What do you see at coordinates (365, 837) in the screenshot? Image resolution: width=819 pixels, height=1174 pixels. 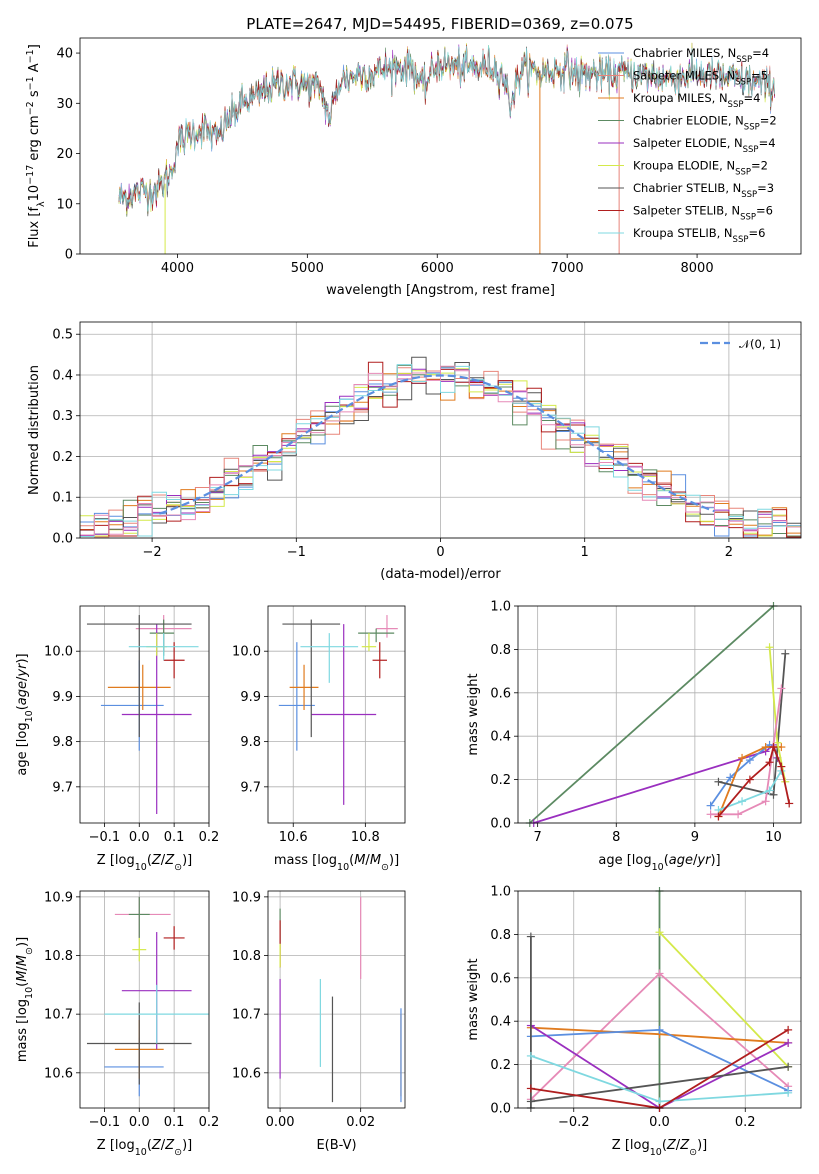 I see `x-tick-label: 10.8` at bounding box center [365, 837].